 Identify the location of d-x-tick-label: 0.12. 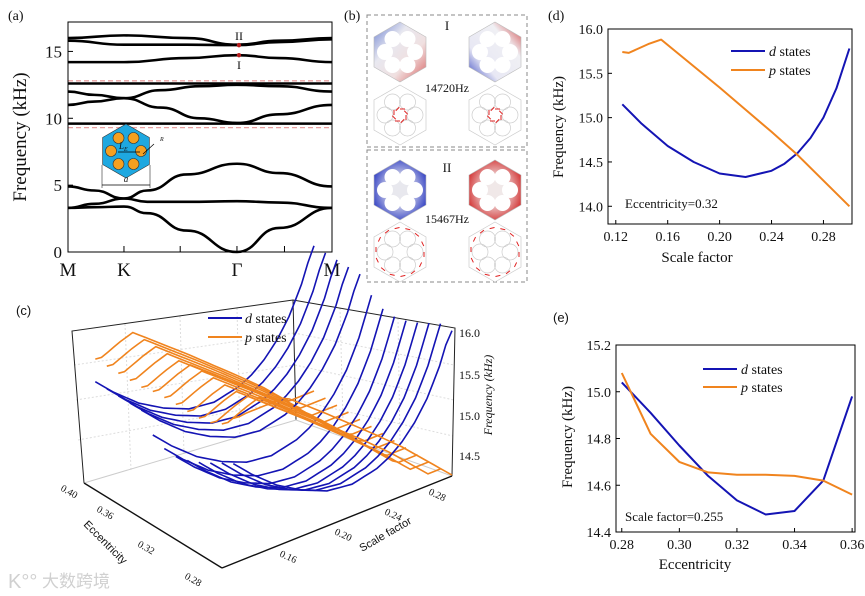
(616, 237).